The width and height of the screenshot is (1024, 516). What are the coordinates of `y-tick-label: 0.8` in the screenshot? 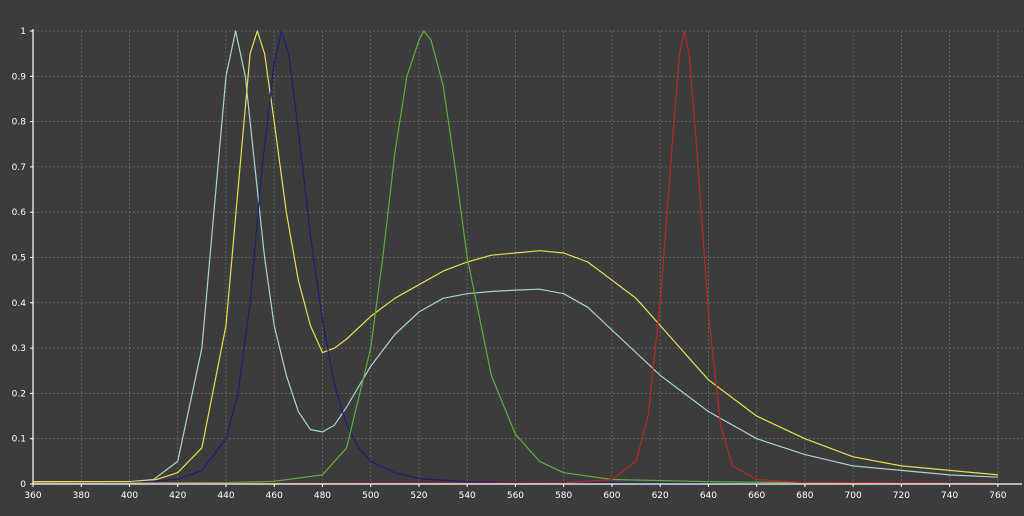 It's located at (19, 123).